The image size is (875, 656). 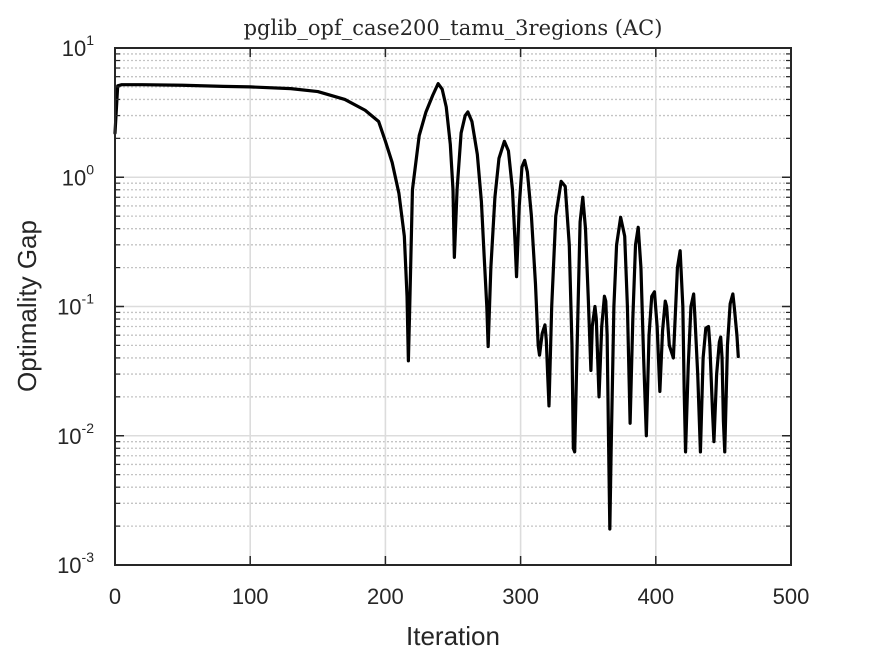 I want to click on y-tick-label: 10⁰, so click(x=78, y=175).